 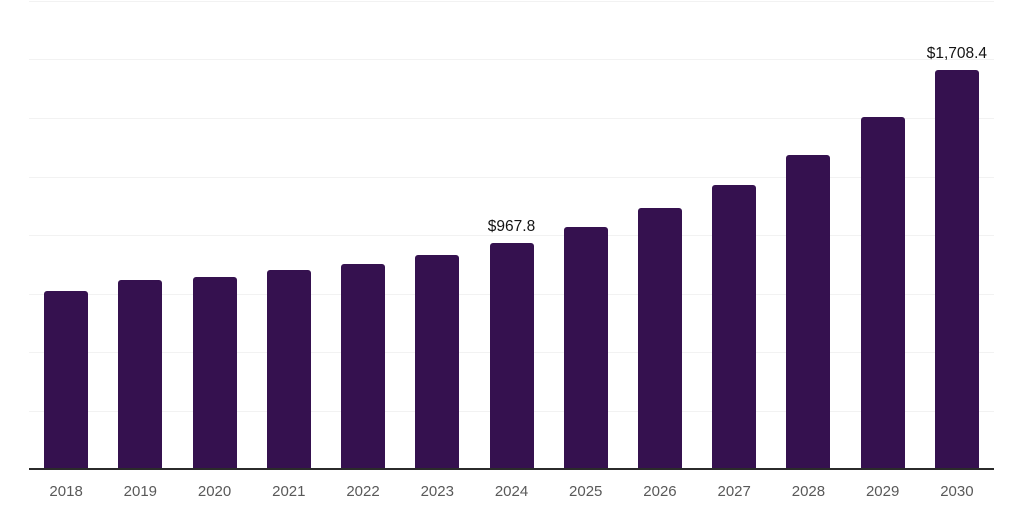 I want to click on bar-2029, so click(x=882, y=293).